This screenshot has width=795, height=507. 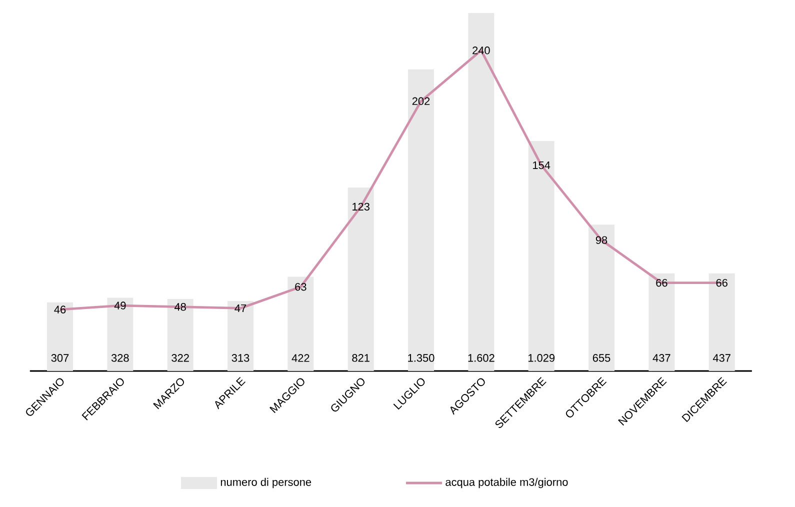 What do you see at coordinates (301, 358) in the screenshot?
I see `data-label: 422` at bounding box center [301, 358].